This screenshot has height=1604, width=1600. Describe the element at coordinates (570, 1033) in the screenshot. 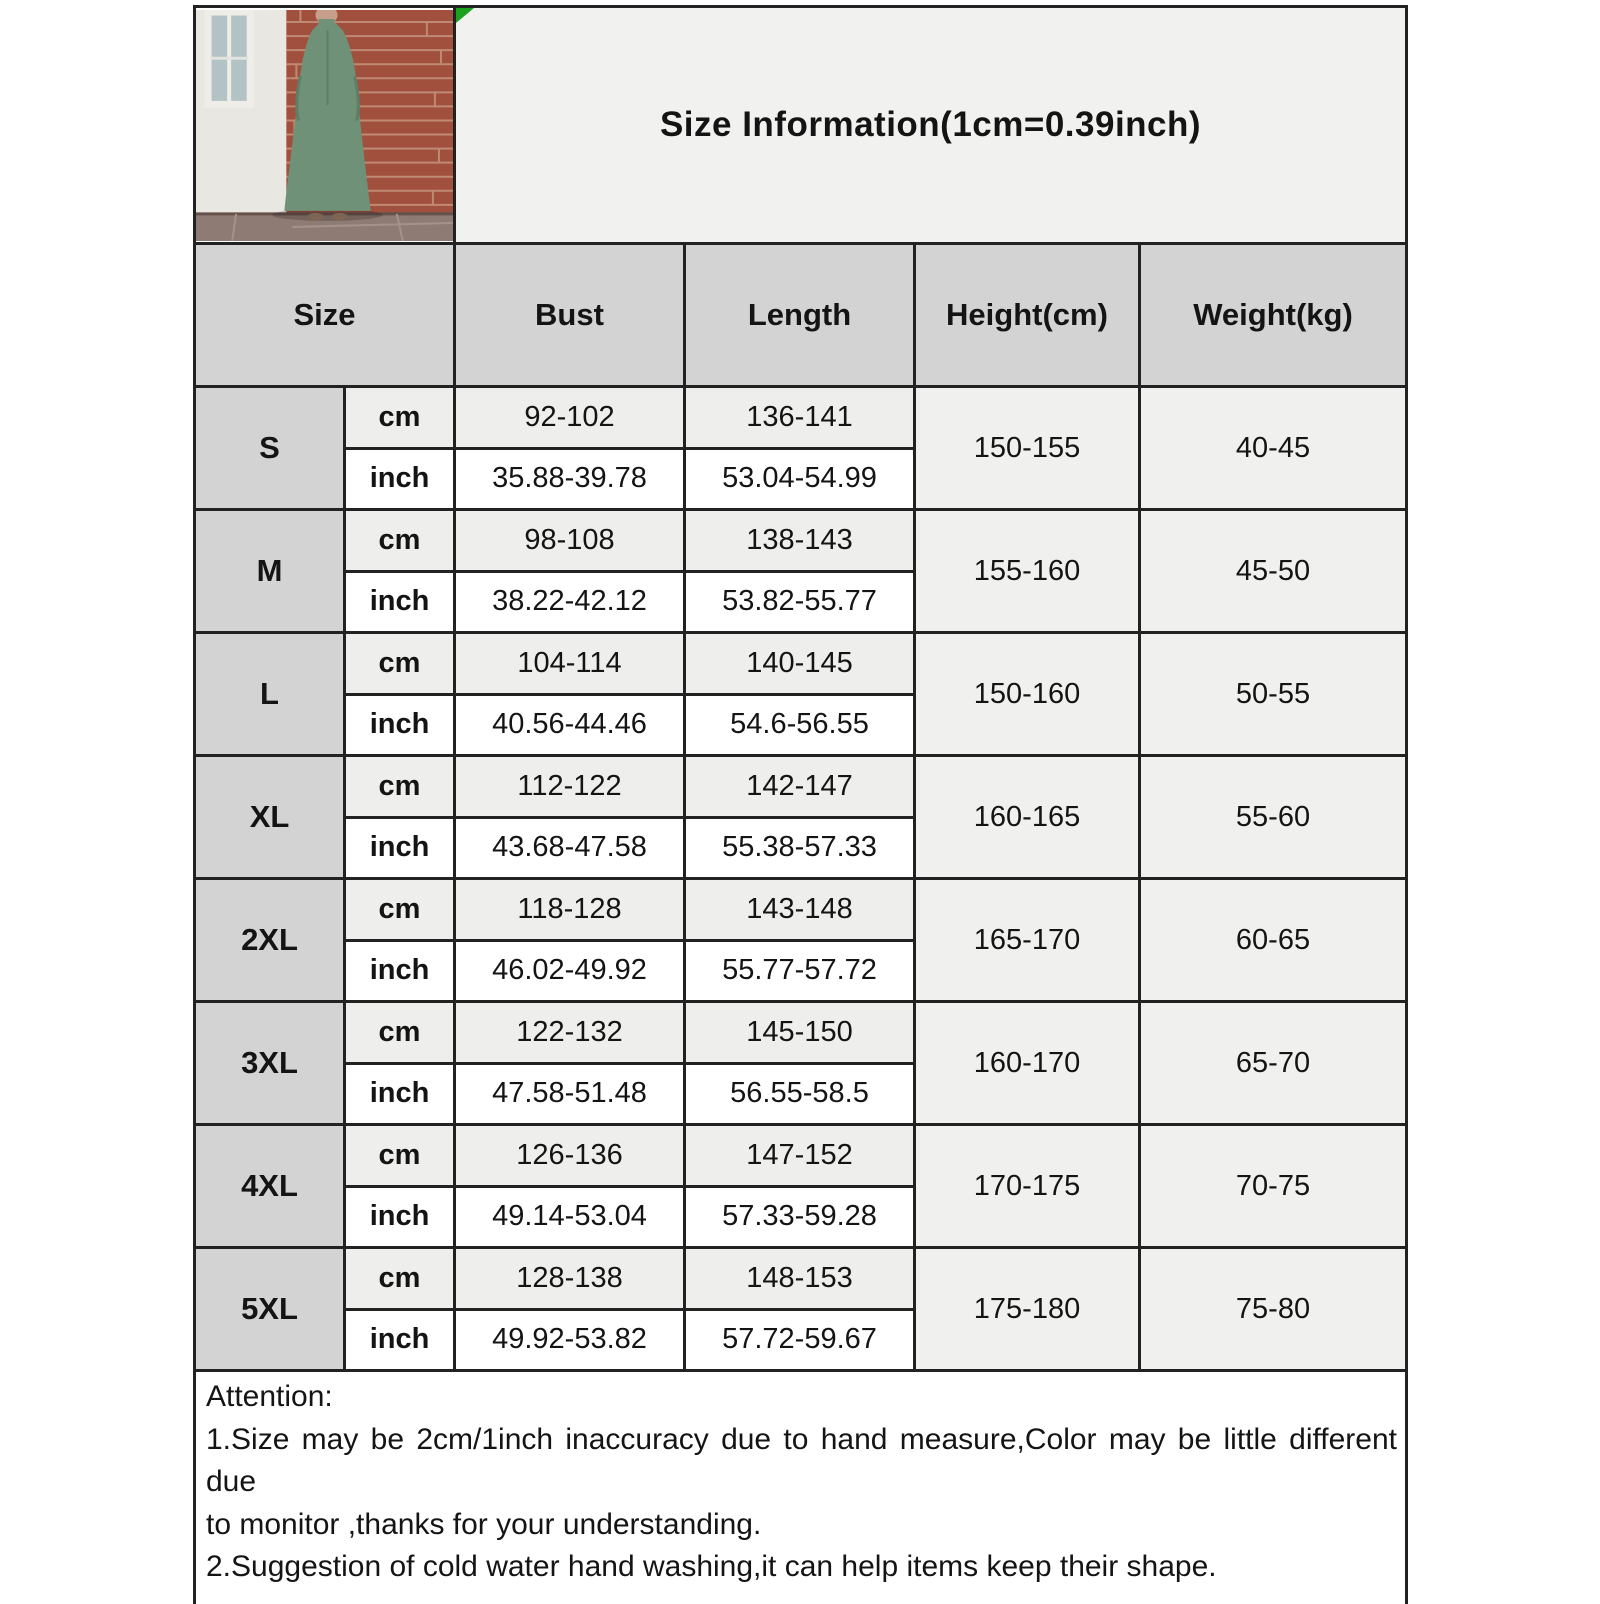

I see `bust-cm: 122-132` at that location.